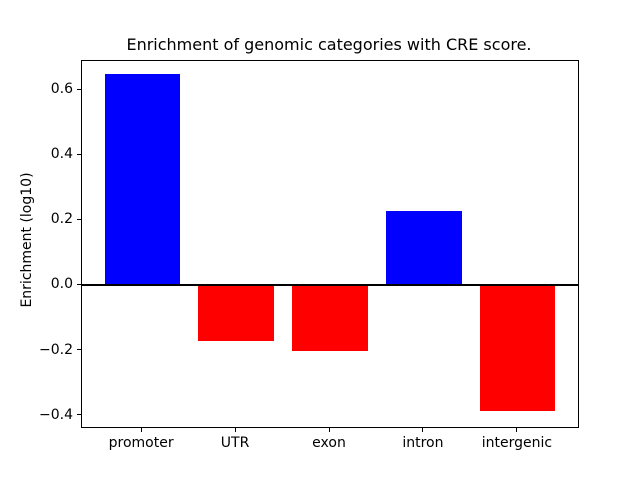  What do you see at coordinates (61, 219) in the screenshot?
I see `y-tick-label: 0.2` at bounding box center [61, 219].